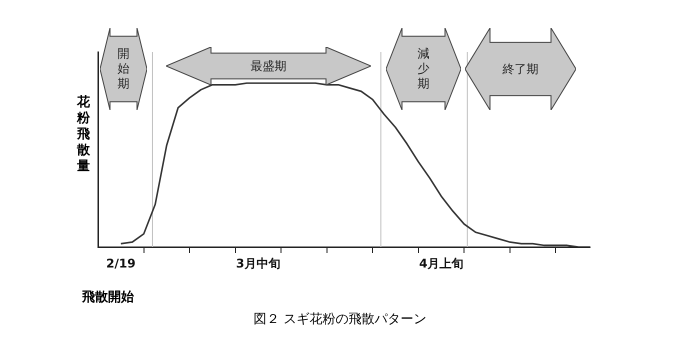 Image resolution: width=680 pixels, height=341 pixels. What do you see at coordinates (84, 135) in the screenshot?
I see `y-axis-title: 花粉飛散量` at bounding box center [84, 135].